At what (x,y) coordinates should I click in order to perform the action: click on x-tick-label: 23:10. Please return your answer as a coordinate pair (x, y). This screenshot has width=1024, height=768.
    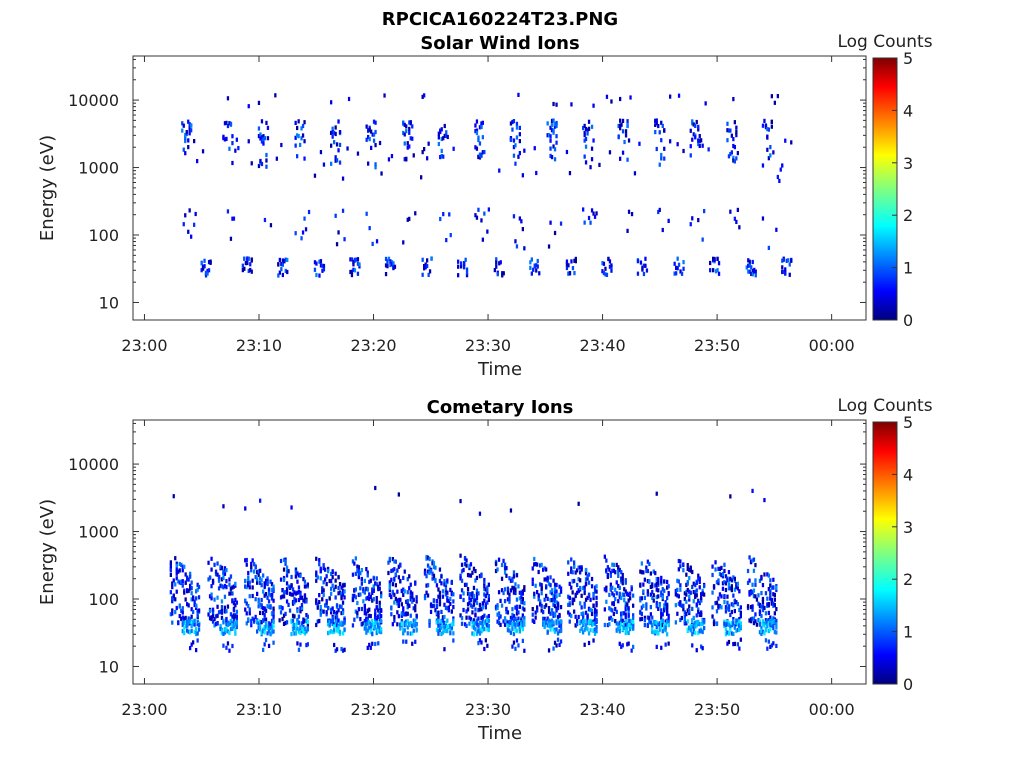
    Looking at the image, I should click on (259, 345).